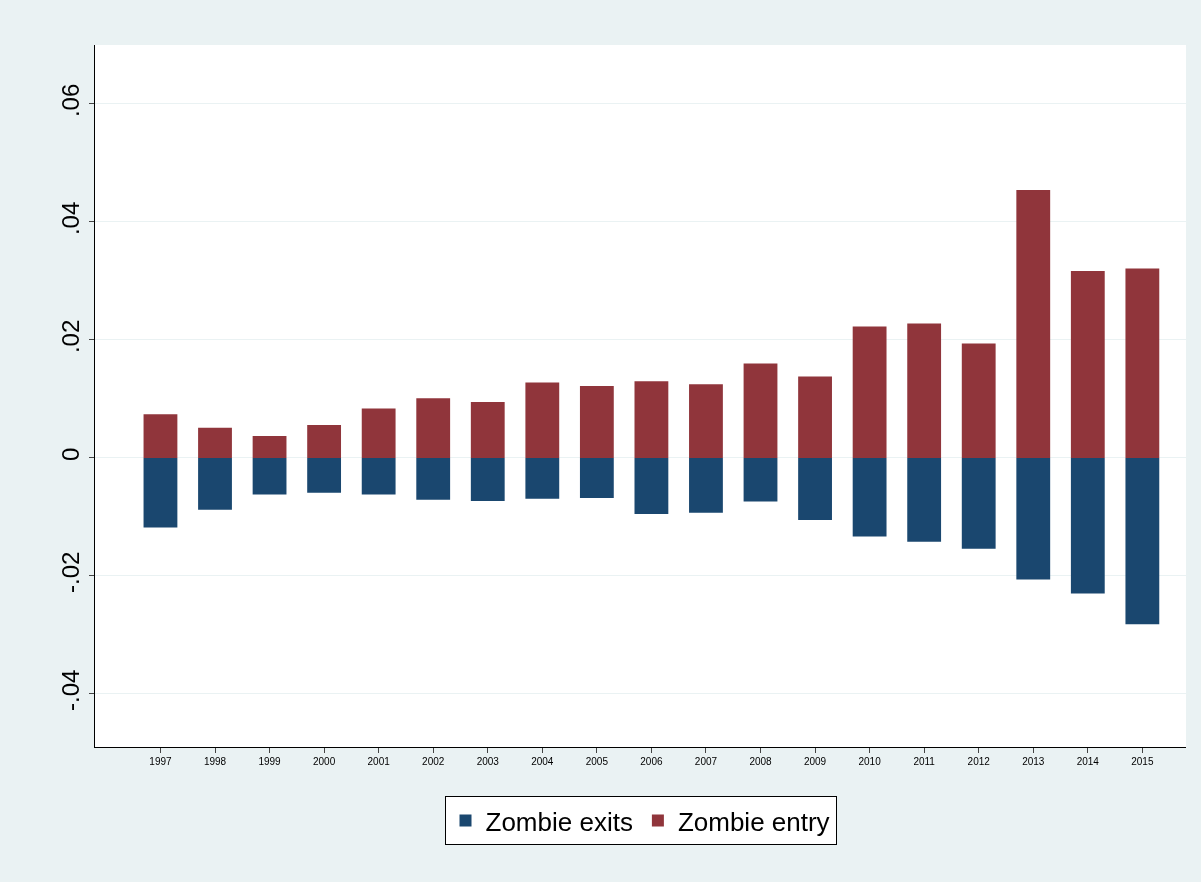 Image resolution: width=1201 pixels, height=882 pixels. What do you see at coordinates (542, 761) in the screenshot?
I see `x-tick-label: 2004` at bounding box center [542, 761].